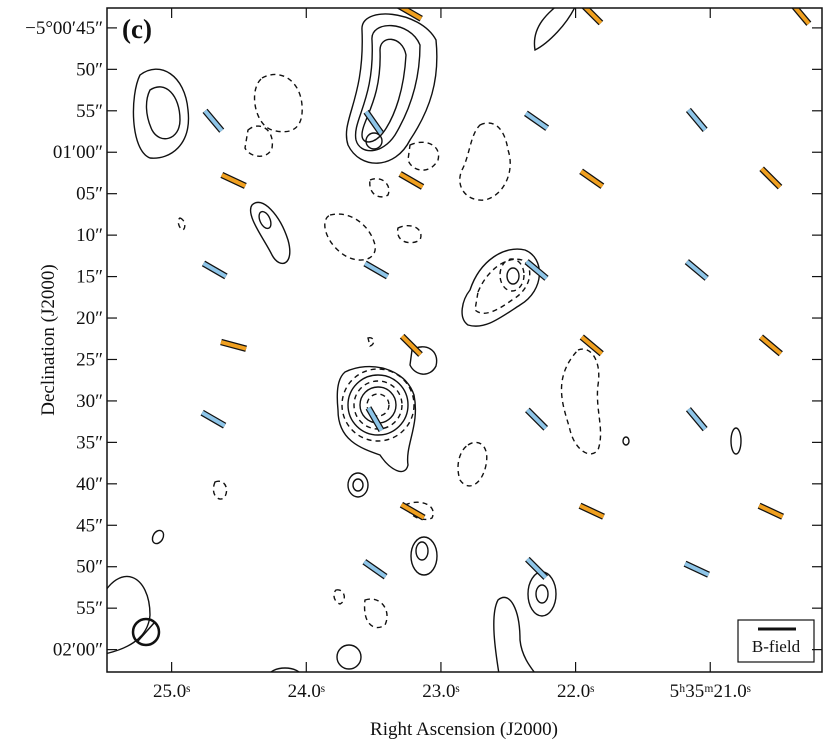 The height and width of the screenshot is (755, 831). Describe the element at coordinates (575, 691) in the screenshot. I see `x-tick-label: 22.0ˢ` at that location.